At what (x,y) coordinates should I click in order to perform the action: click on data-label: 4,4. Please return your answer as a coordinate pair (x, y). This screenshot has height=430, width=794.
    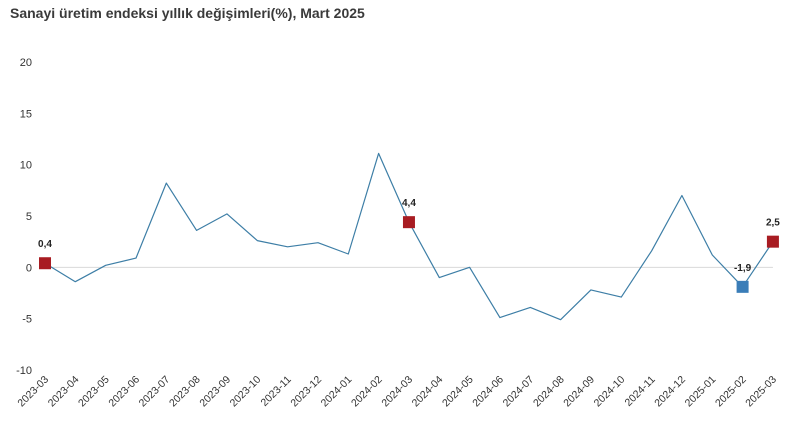
    Looking at the image, I should click on (409, 203).